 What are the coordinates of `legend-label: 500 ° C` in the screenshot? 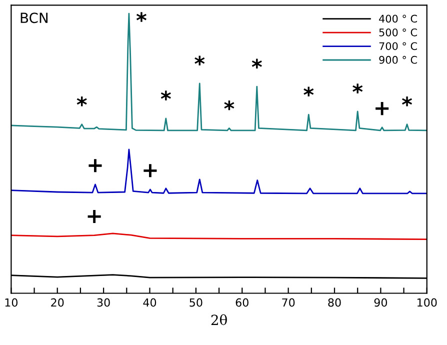 It's located at (398, 32).